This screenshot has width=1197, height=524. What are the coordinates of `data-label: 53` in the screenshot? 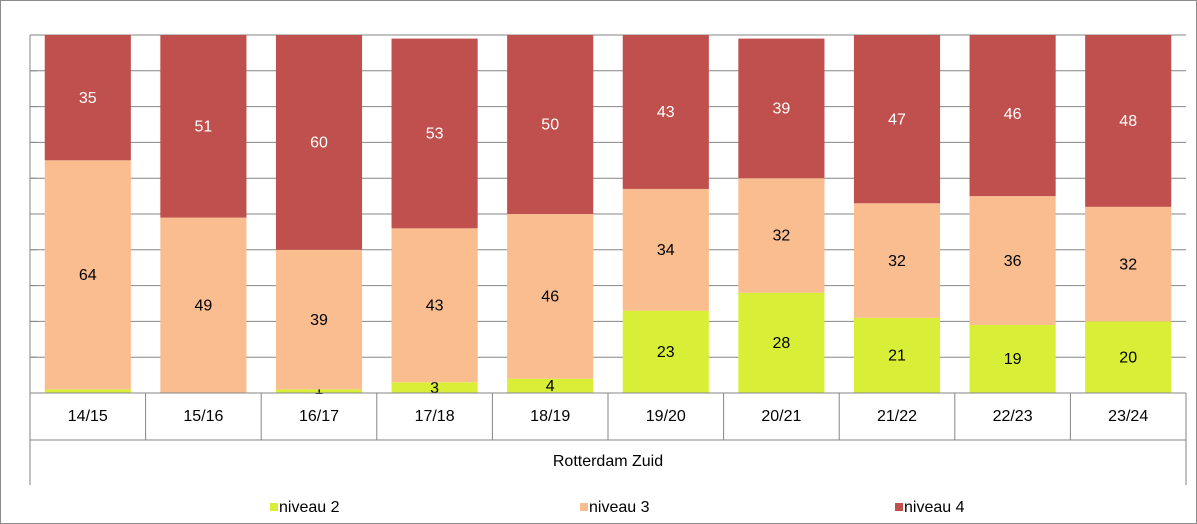 It's located at (435, 134).